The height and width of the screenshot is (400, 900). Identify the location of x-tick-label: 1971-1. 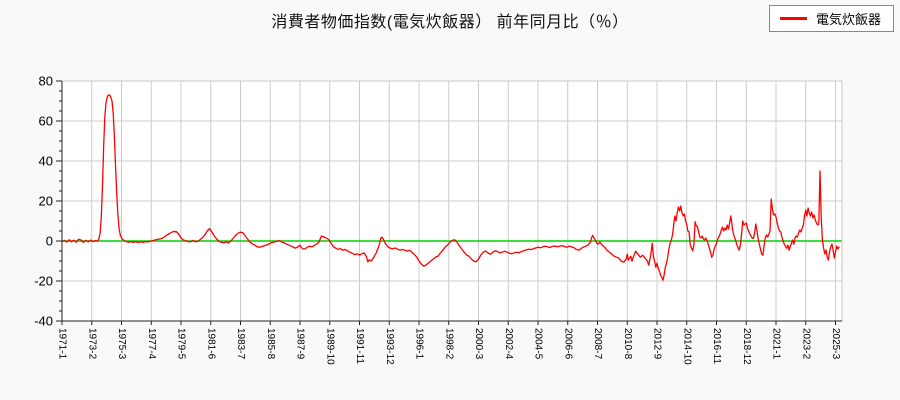
(62, 344).